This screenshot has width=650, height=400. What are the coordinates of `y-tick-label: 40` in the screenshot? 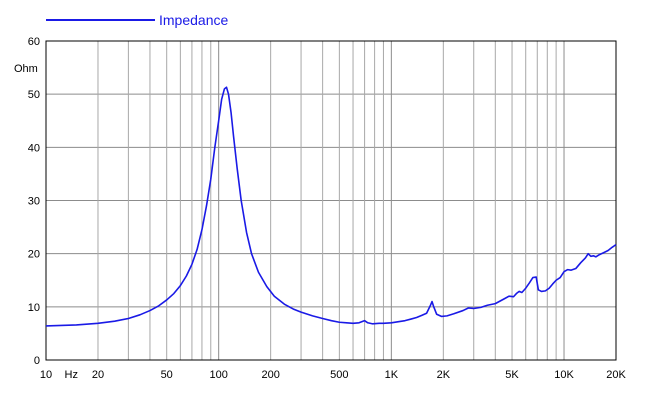 It's located at (34, 148).